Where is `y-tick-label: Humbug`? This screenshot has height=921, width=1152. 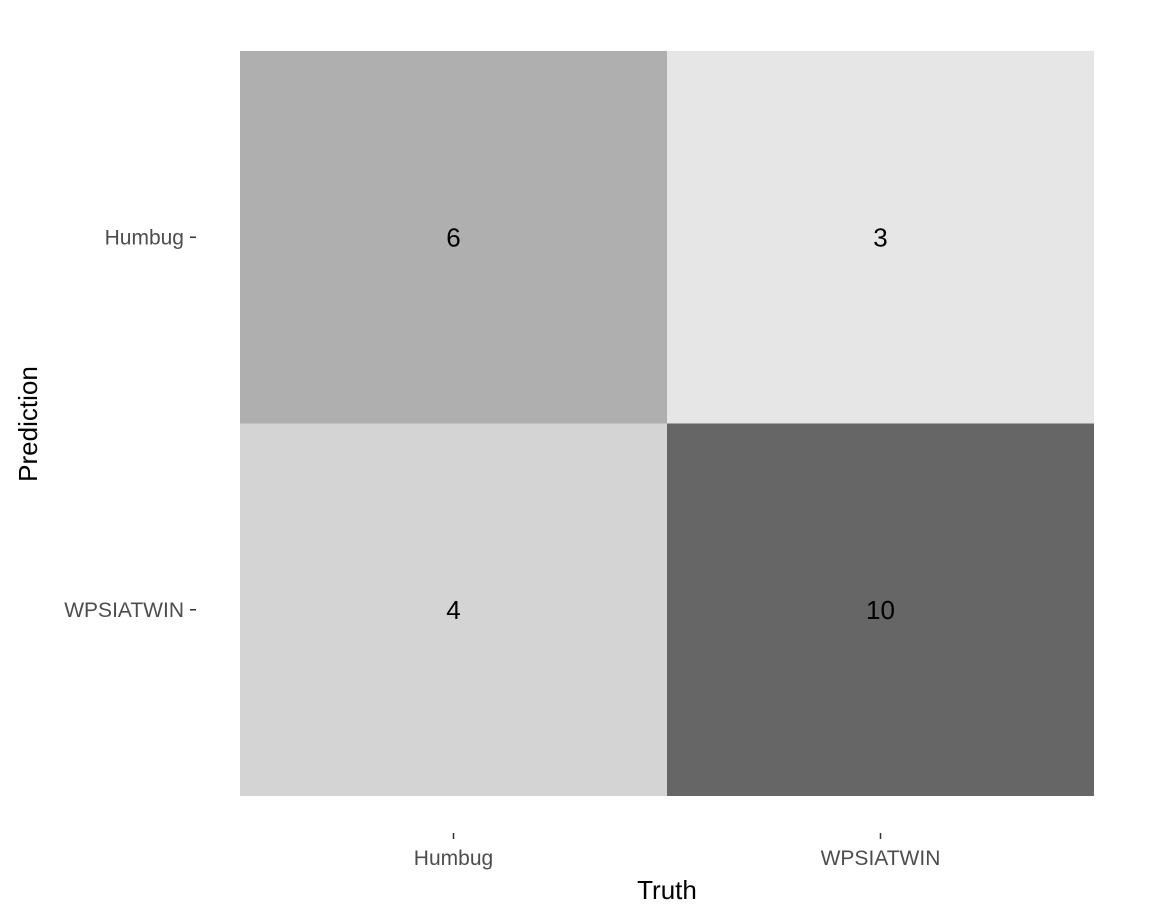 y-tick-label: Humbug is located at coordinates (144, 237).